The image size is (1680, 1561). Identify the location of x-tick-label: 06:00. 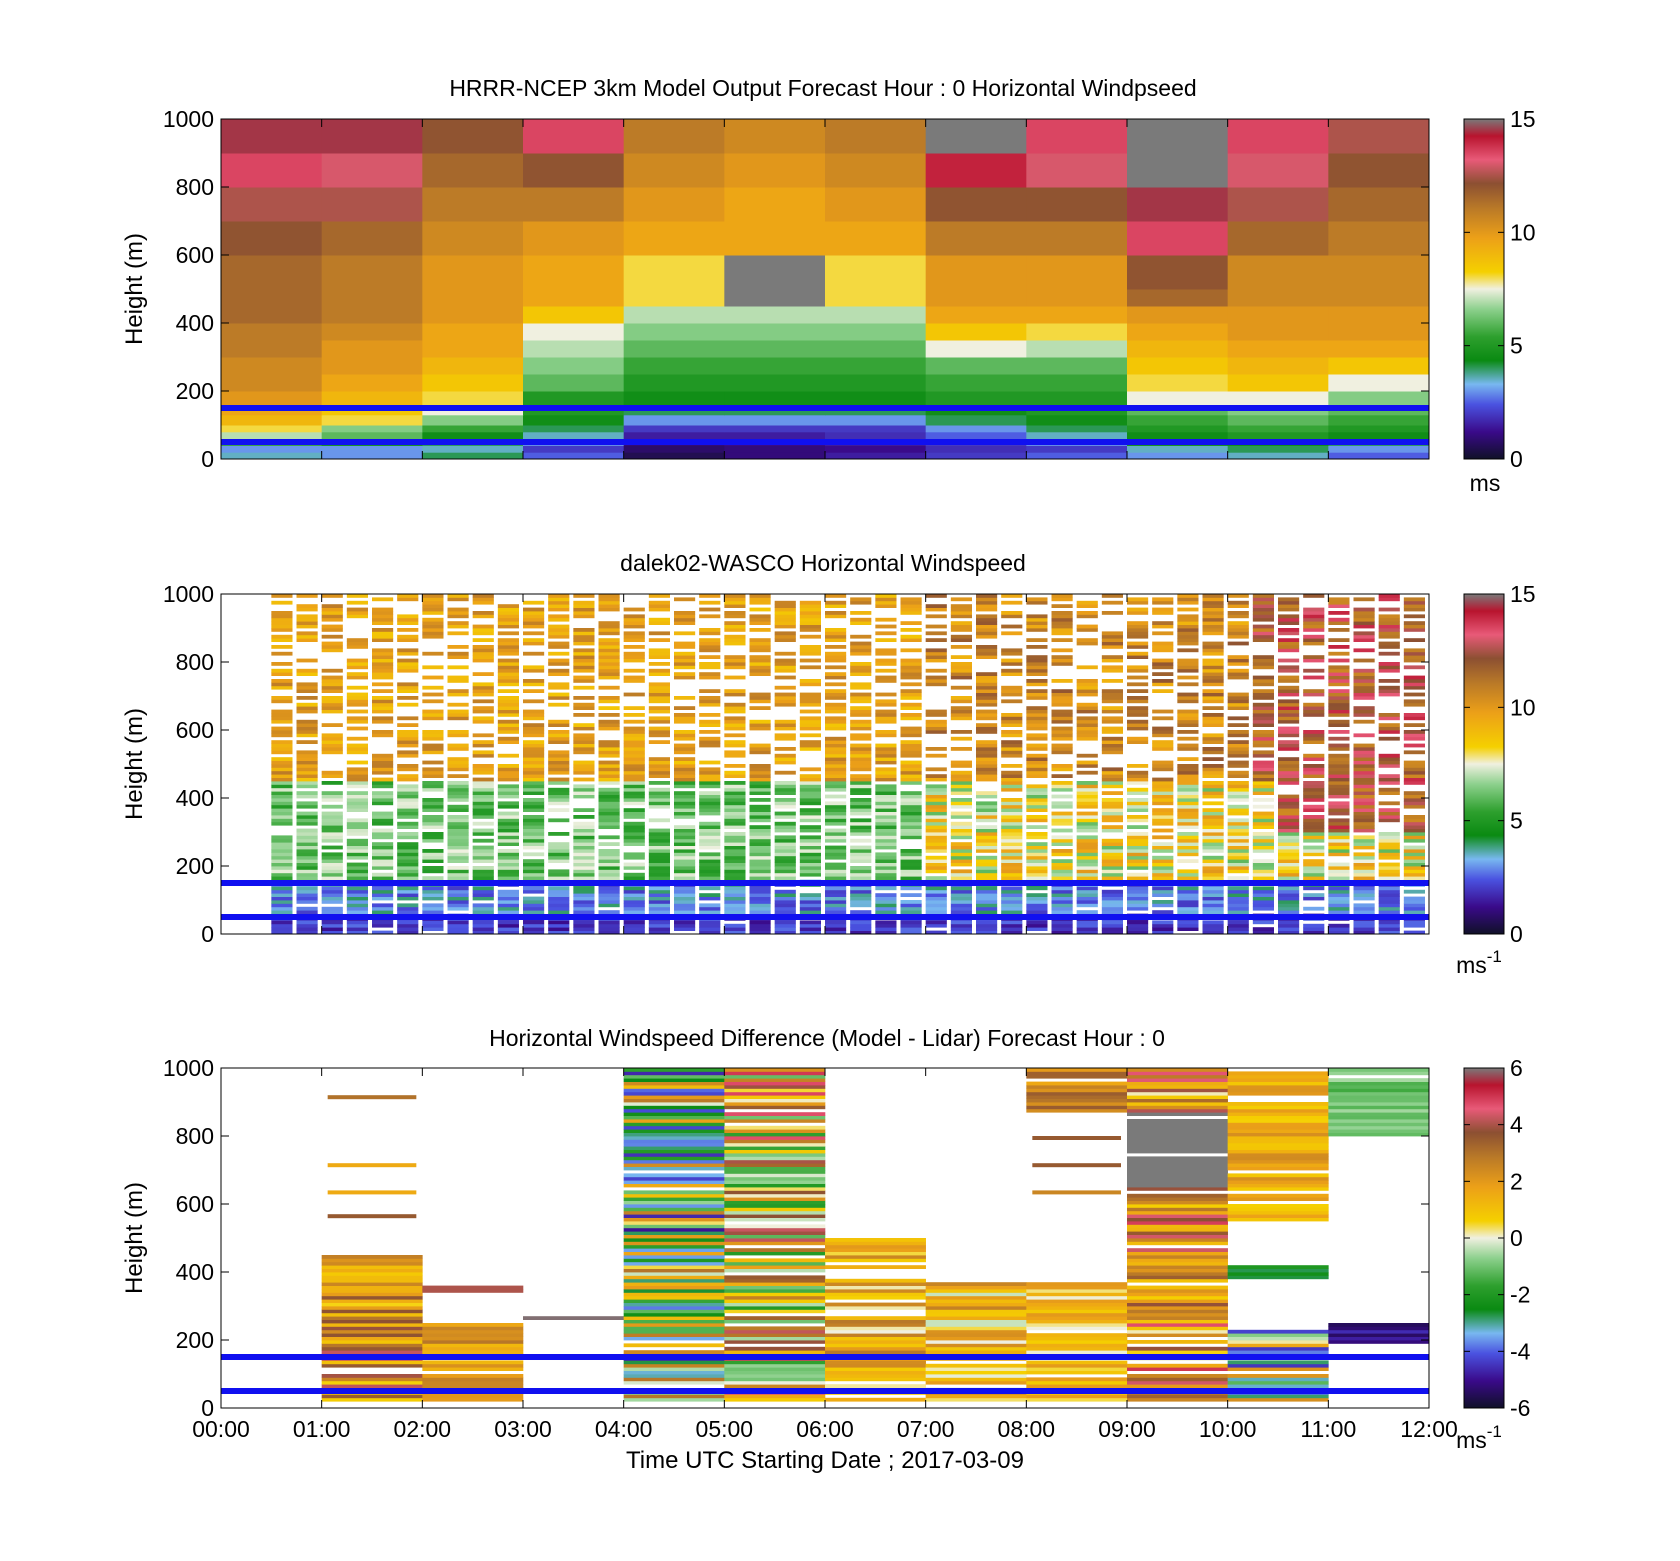
(825, 1429).